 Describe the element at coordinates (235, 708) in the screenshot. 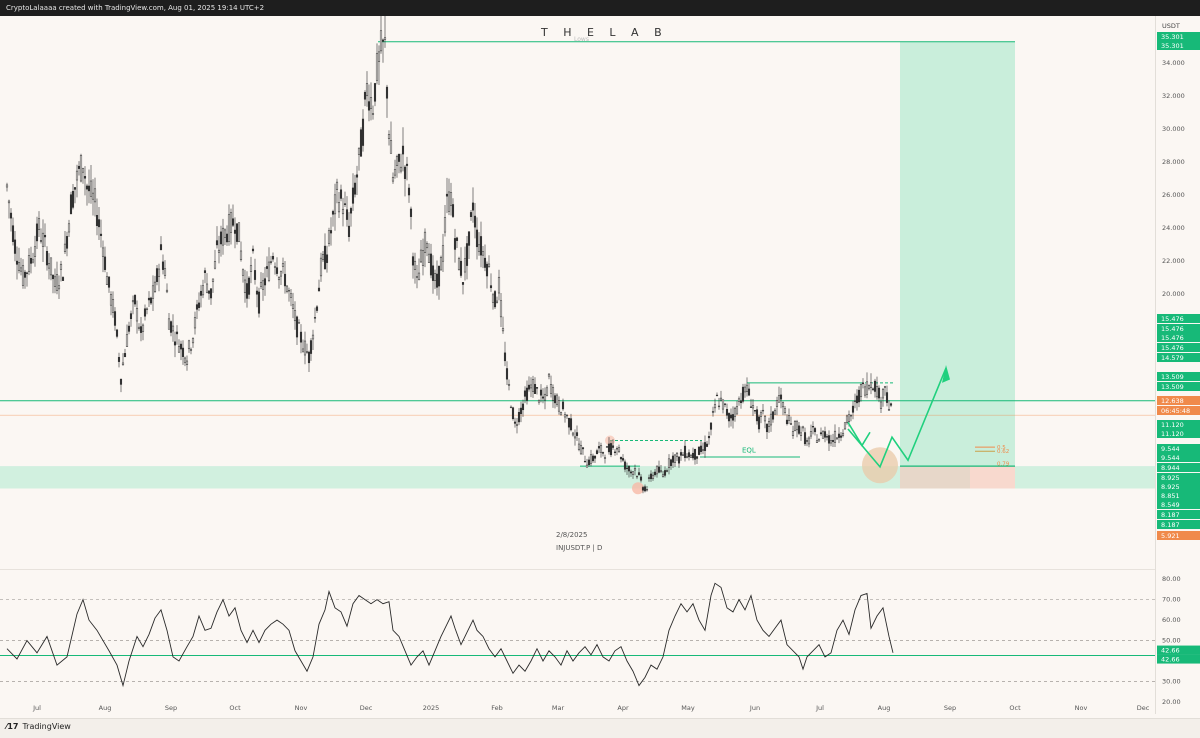

I see `x-tick: Oct` at that location.